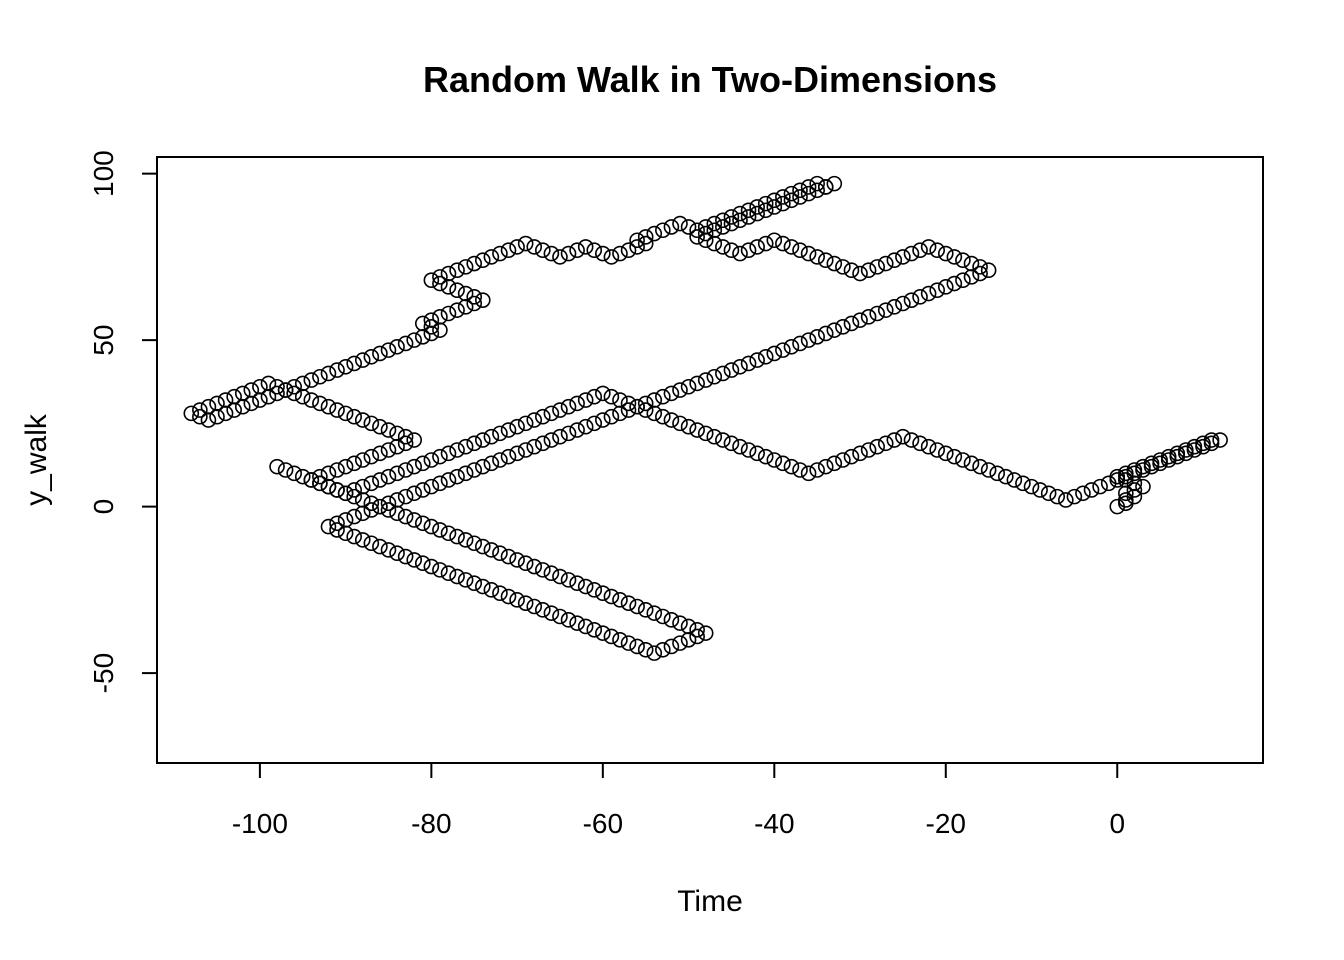  Describe the element at coordinates (260, 823) in the screenshot. I see `x-tick-label: -100` at that location.